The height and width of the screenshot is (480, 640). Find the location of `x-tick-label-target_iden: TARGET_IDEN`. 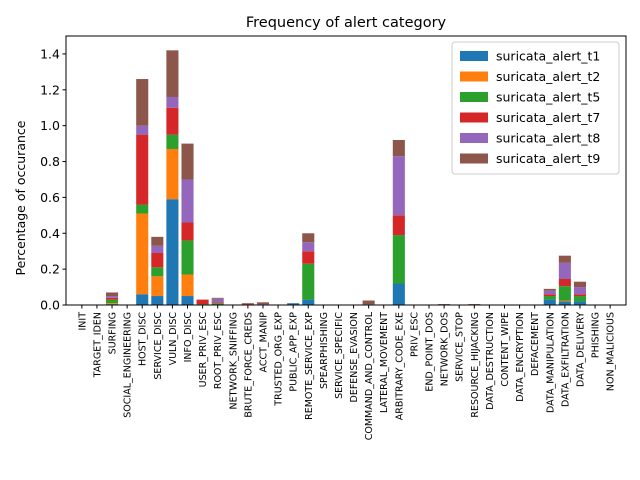

x-tick-label-target_iden: TARGET_IDEN is located at coordinates (97, 345).